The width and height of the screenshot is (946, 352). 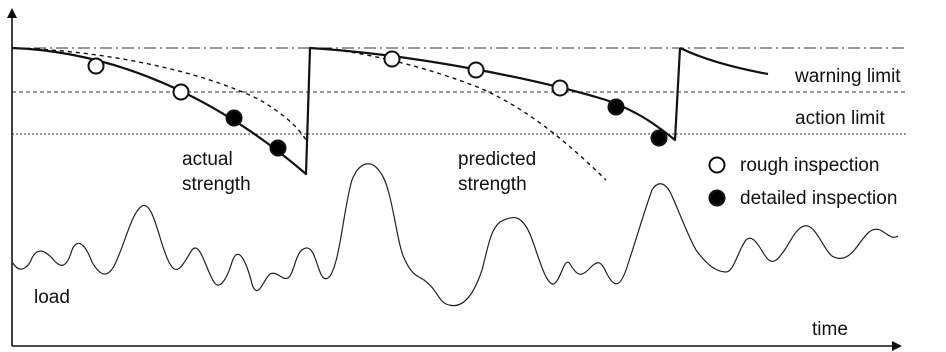 What do you see at coordinates (52, 297) in the screenshot?
I see `load-label: load` at bounding box center [52, 297].